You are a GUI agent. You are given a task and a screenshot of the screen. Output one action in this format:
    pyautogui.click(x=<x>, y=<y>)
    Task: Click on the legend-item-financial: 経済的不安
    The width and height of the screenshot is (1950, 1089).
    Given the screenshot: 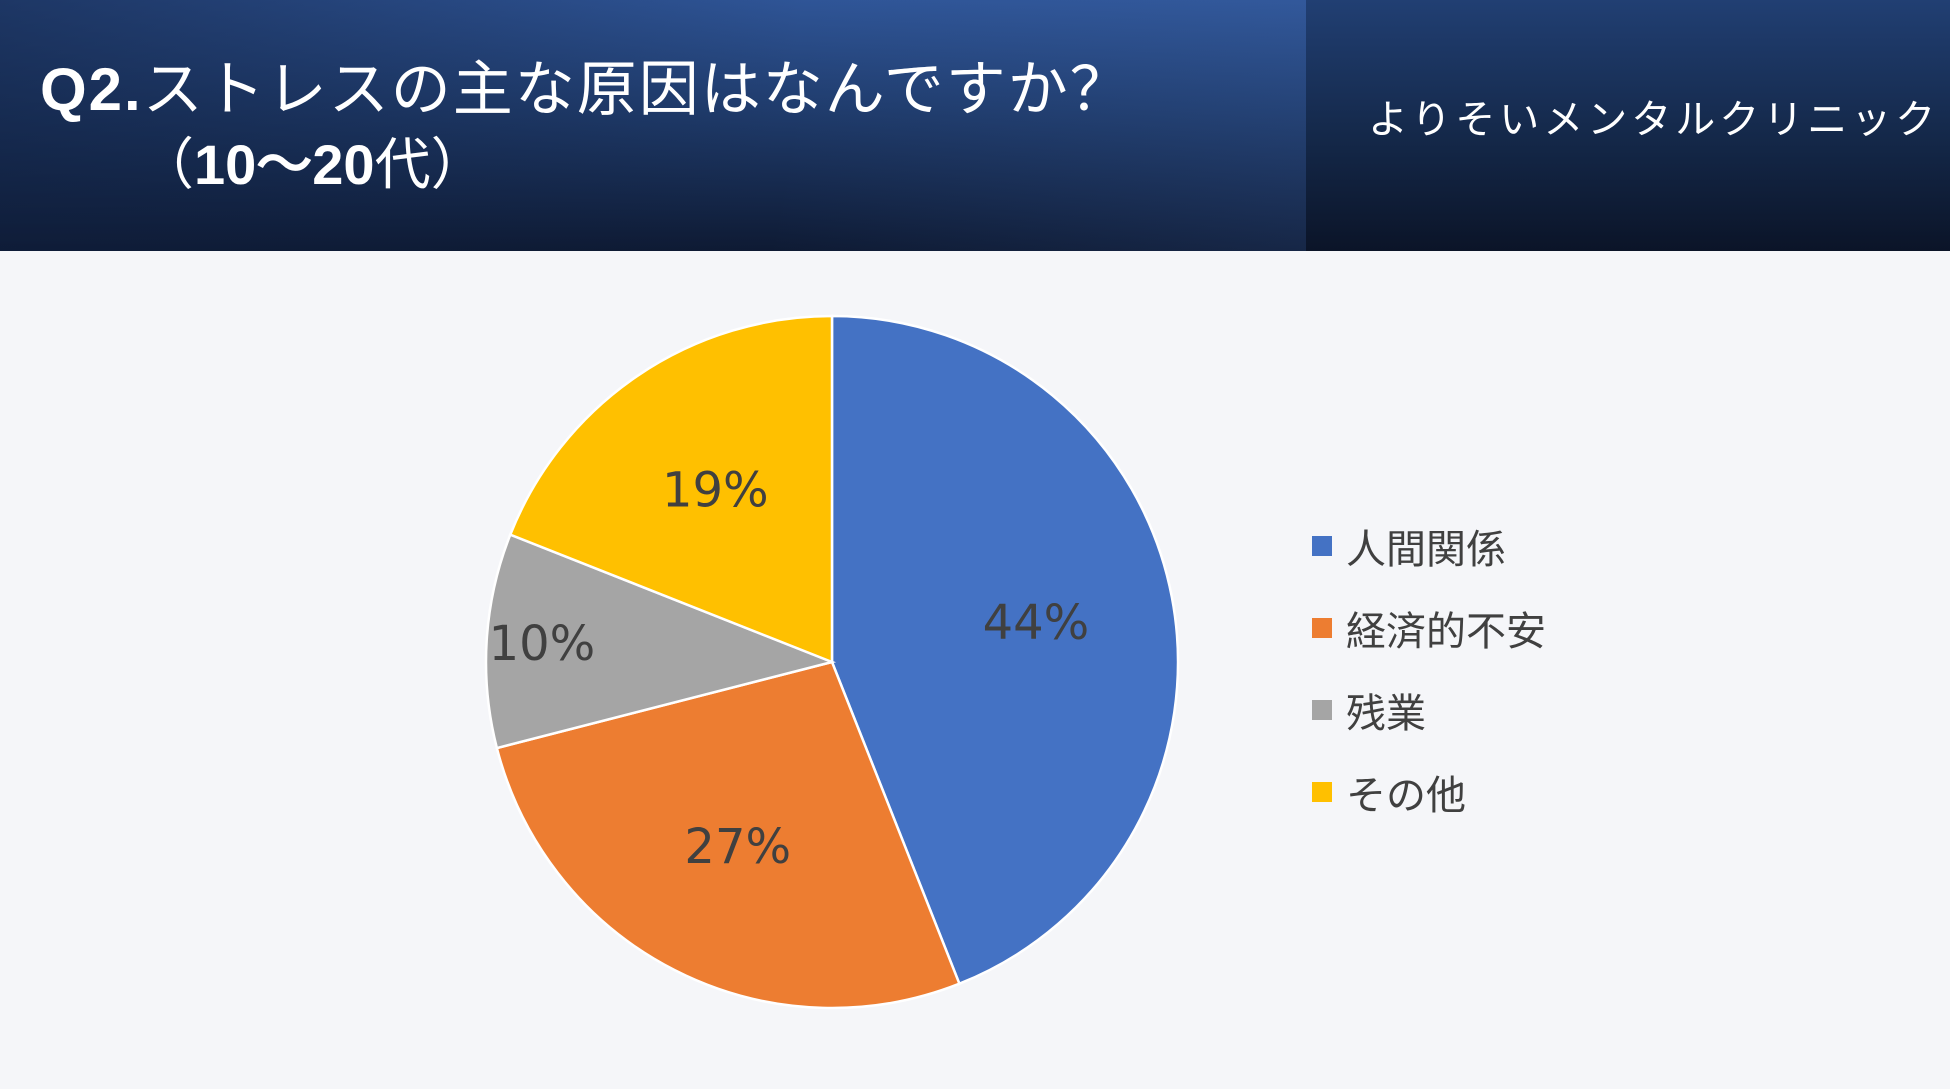 What is the action you would take?
    pyautogui.click(x=1429, y=628)
    